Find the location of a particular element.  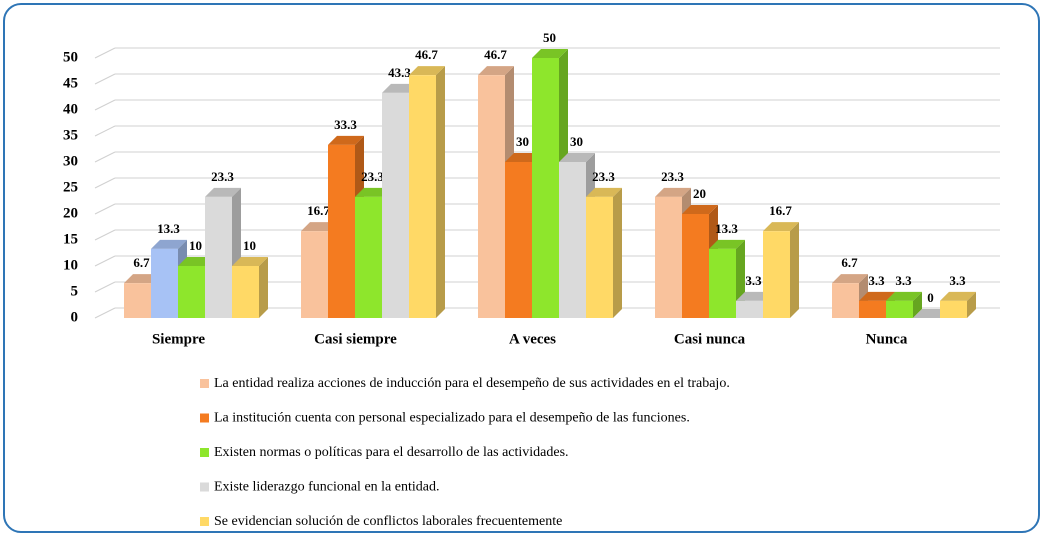

value-label: 33.3 is located at coordinates (345, 124).